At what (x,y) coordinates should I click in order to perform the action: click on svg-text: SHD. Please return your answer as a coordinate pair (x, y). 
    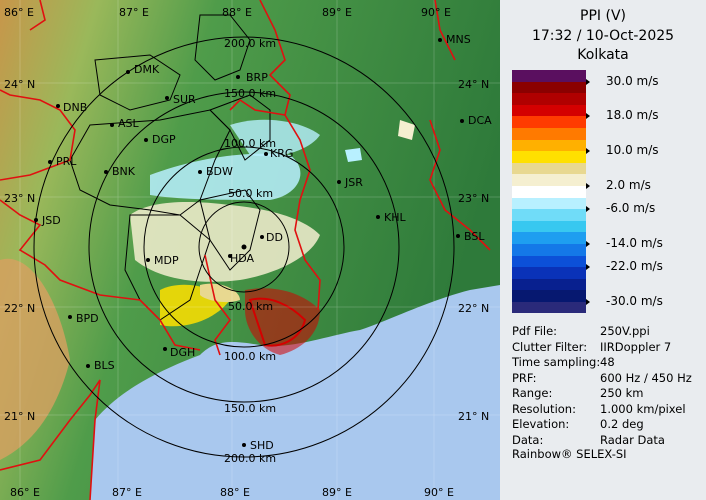
    Looking at the image, I should click on (262, 445).